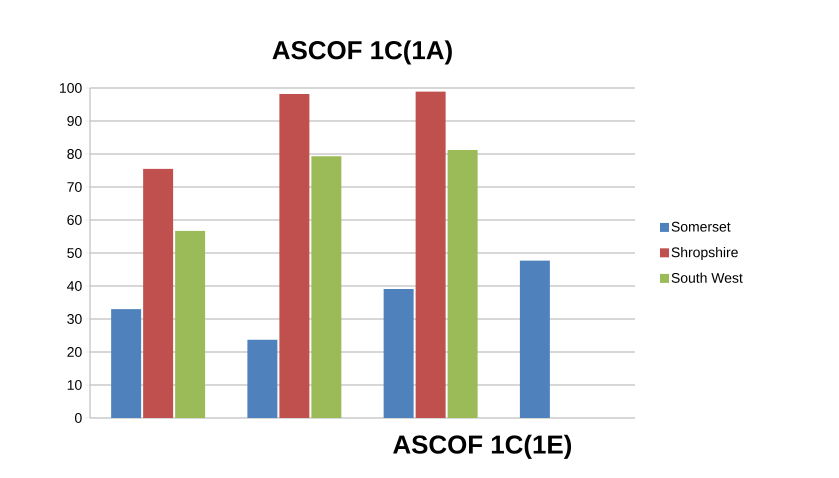  Describe the element at coordinates (707, 277) in the screenshot. I see `legend-label: South West` at that location.